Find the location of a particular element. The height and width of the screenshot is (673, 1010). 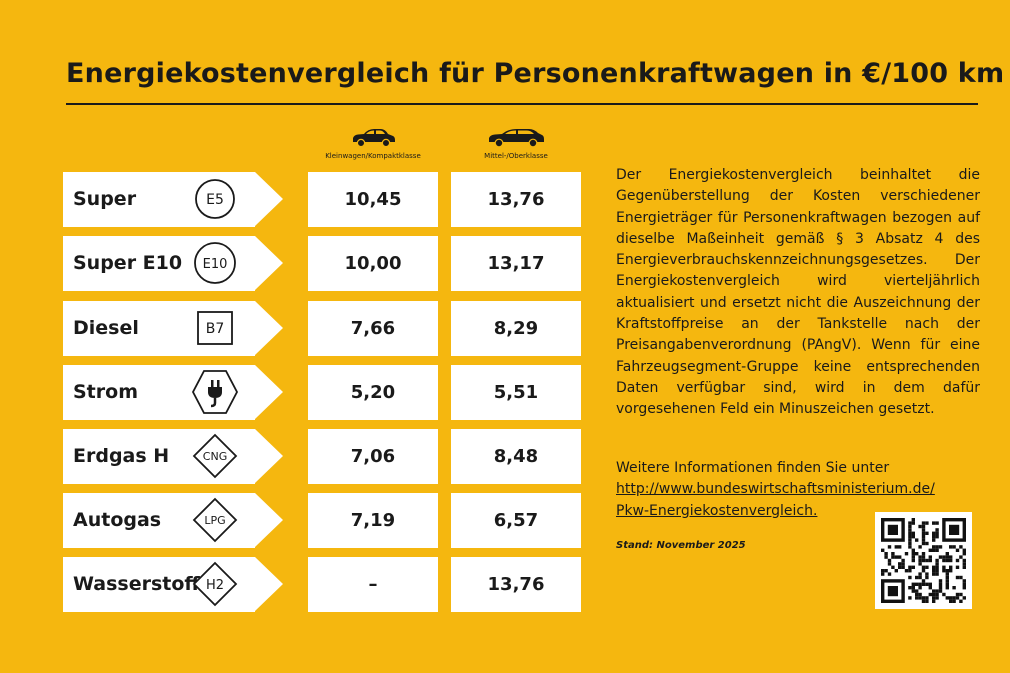

fuel-label-box: Strom is located at coordinates (159, 392).